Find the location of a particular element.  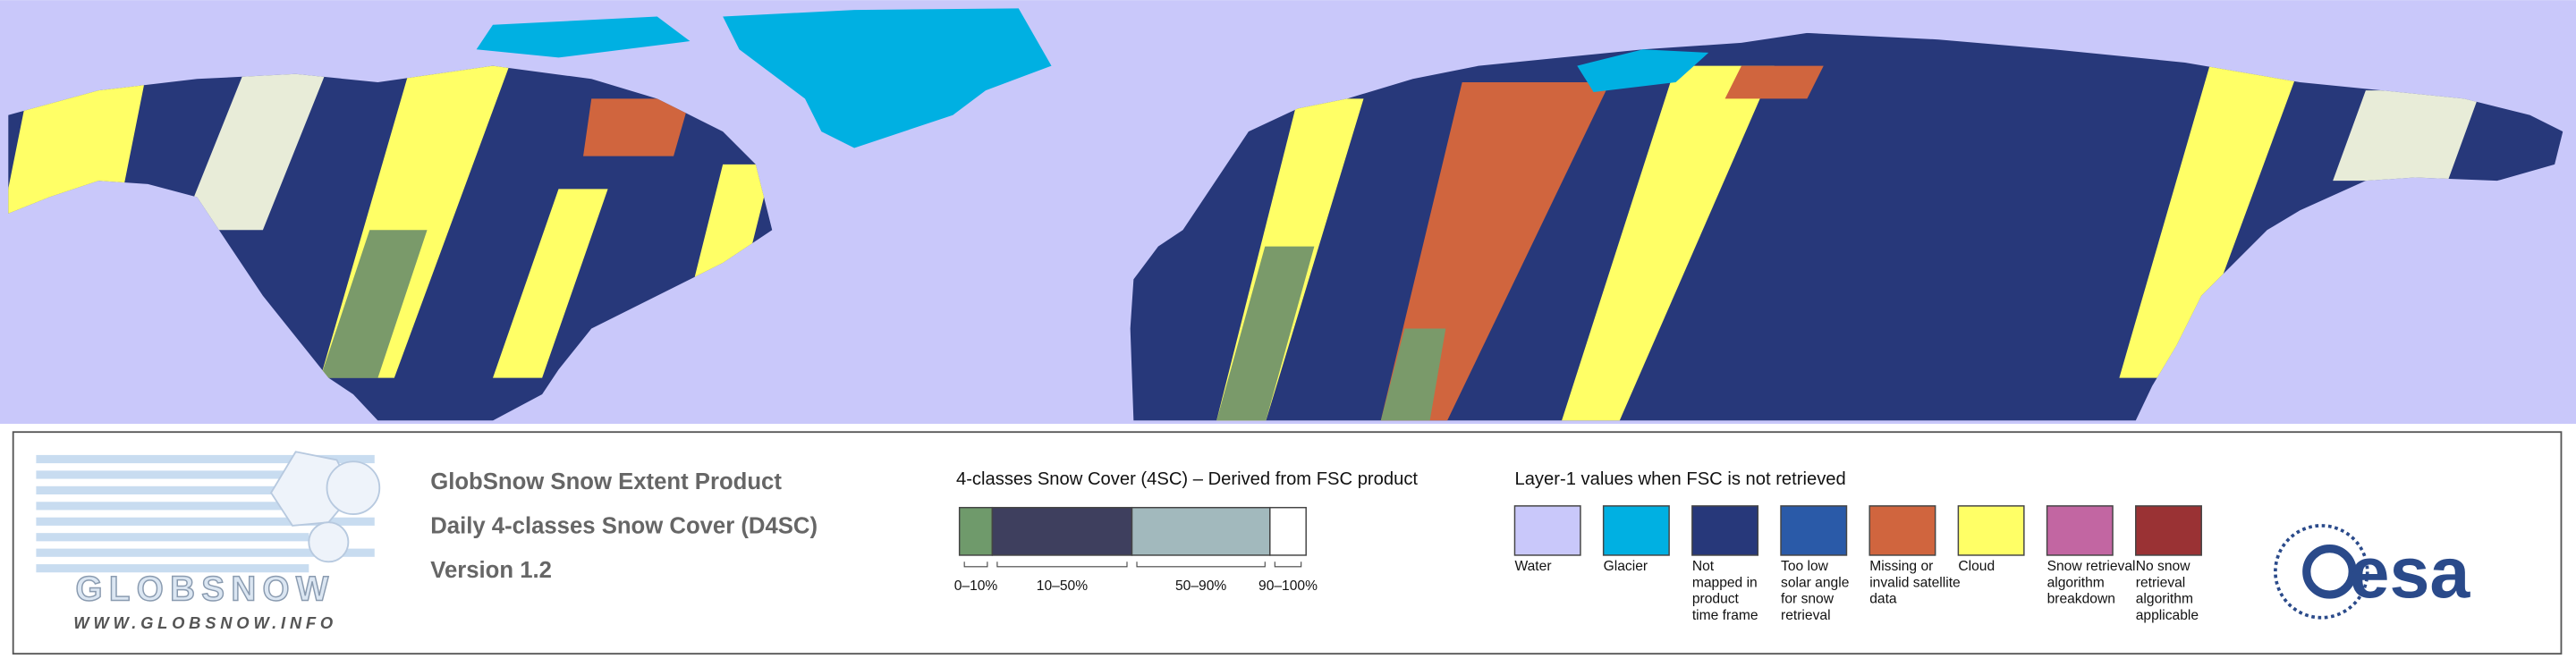

esa-logo: esa is located at coordinates (2372, 572).